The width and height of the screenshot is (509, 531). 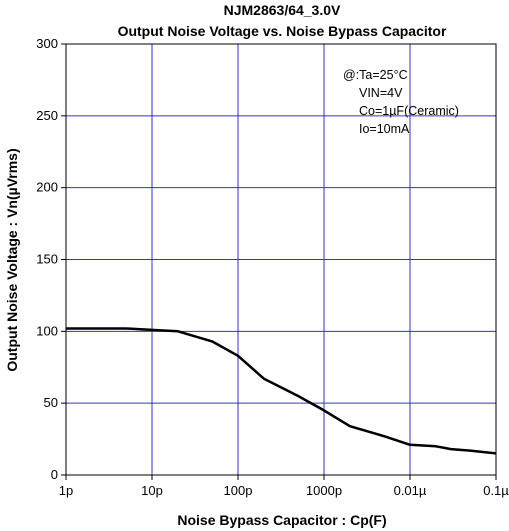 What do you see at coordinates (401, 102) in the screenshot?
I see `annotation-box: @:Ta=25°C VIN=4V Co=1µF(Ceramic) Io=10mA` at bounding box center [401, 102].